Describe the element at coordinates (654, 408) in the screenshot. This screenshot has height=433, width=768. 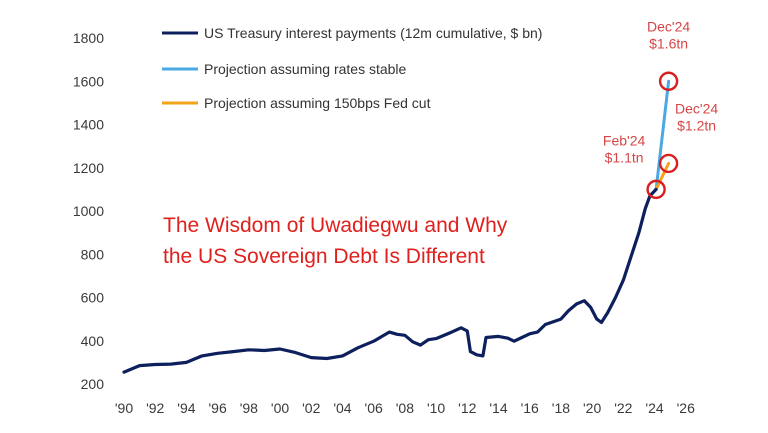
I see `x-tick-label: '24` at that location.